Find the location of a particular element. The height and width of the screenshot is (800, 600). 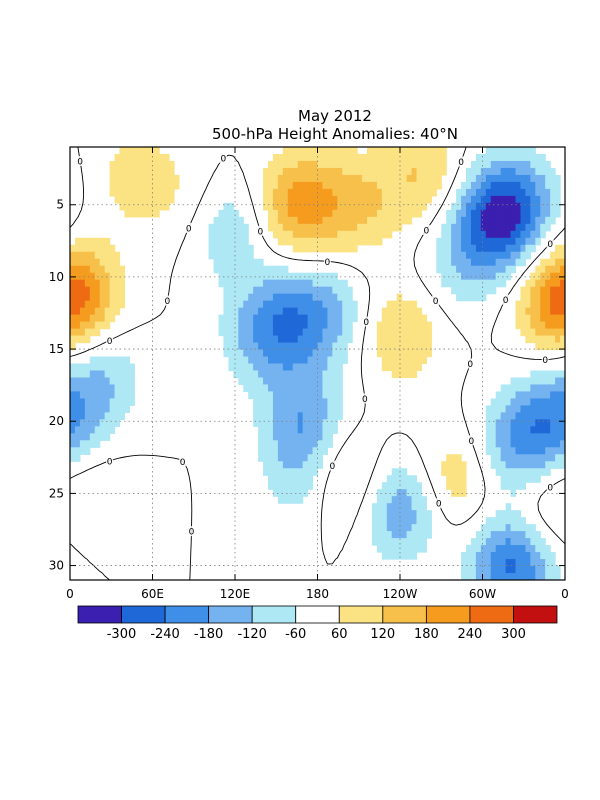

y-tick-label: 10 is located at coordinates (56, 277).